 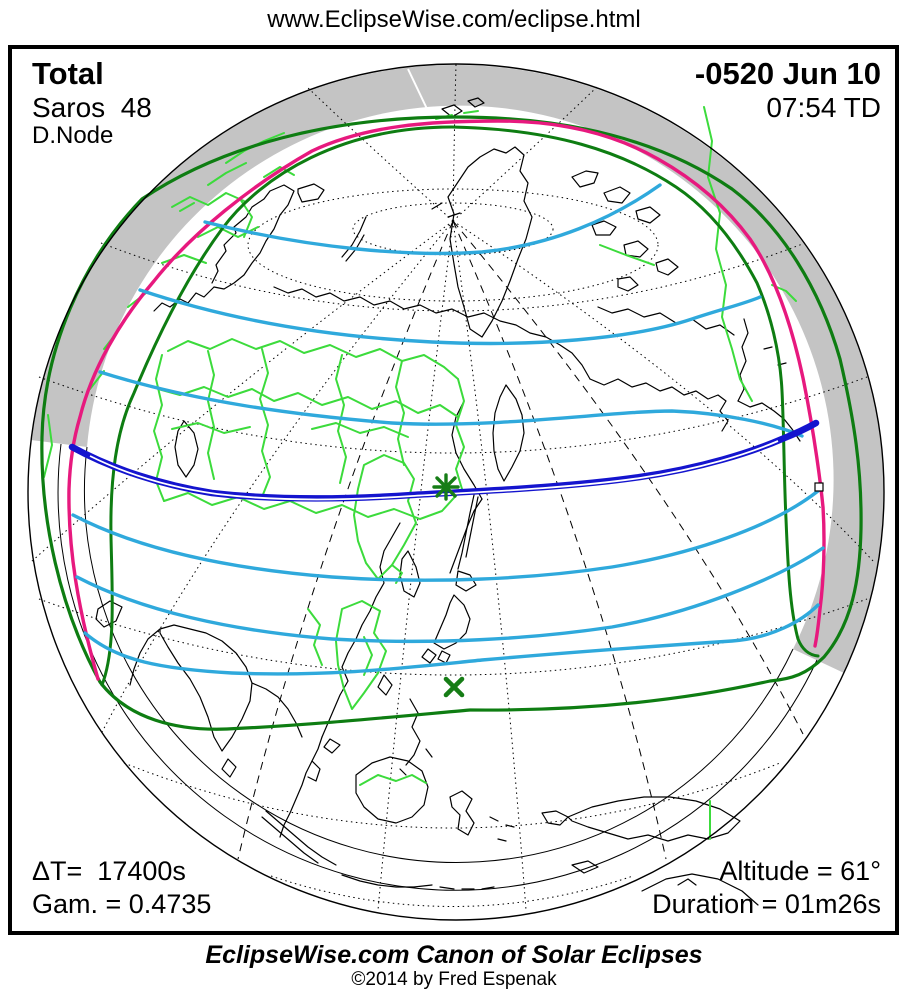 I want to click on eclipse-time-label: 07:54 TD, so click(x=823, y=107).